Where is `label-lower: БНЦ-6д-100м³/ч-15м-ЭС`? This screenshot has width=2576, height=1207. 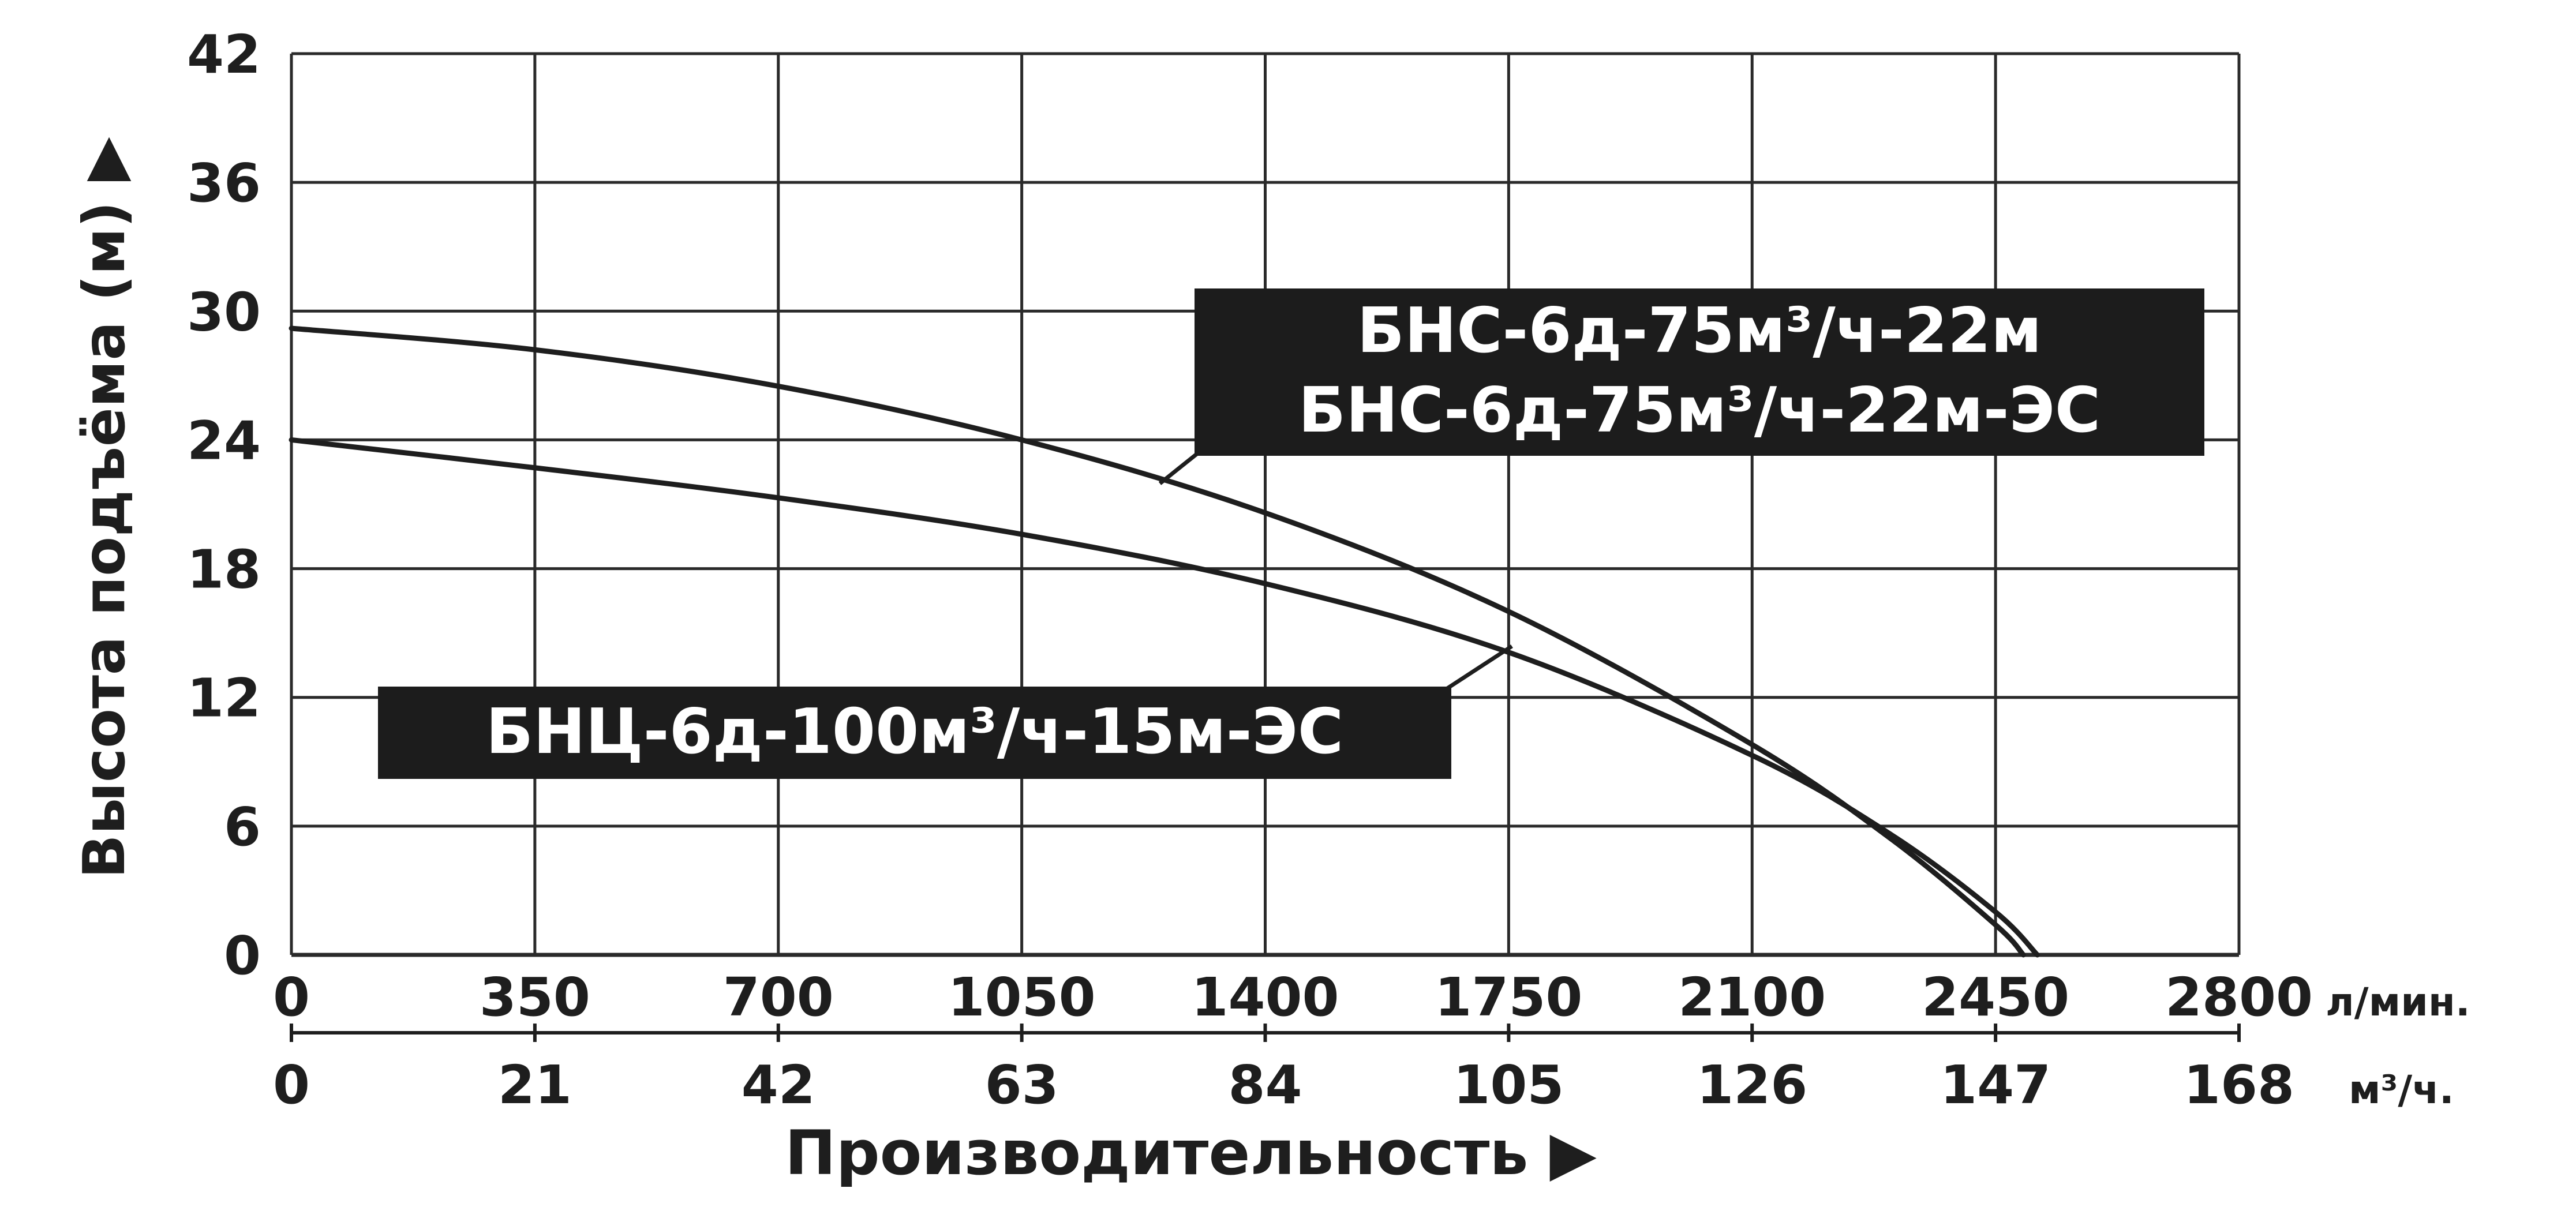 label-lower: БНЦ-6д-100м³/ч-15м-ЭС is located at coordinates (915, 733).